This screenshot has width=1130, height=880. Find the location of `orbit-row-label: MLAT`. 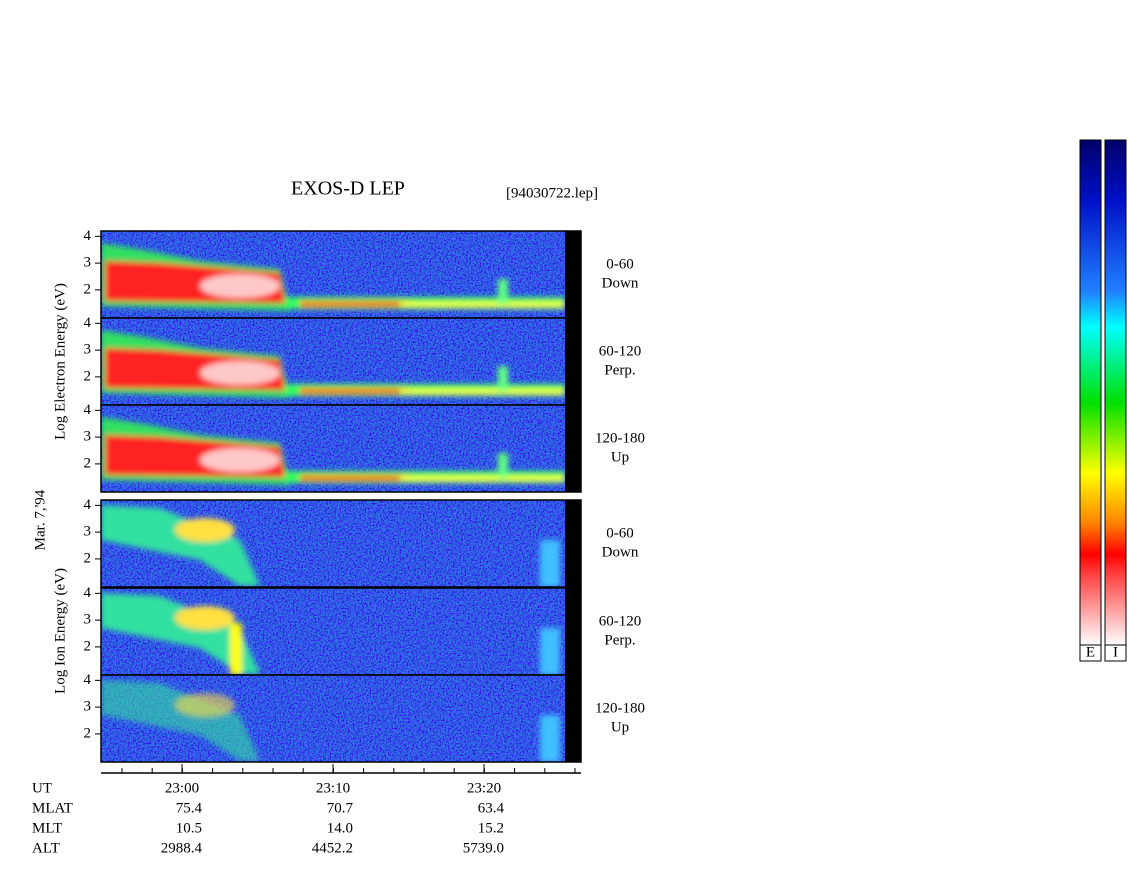

orbit-row-label: MLAT is located at coordinates (52, 808).